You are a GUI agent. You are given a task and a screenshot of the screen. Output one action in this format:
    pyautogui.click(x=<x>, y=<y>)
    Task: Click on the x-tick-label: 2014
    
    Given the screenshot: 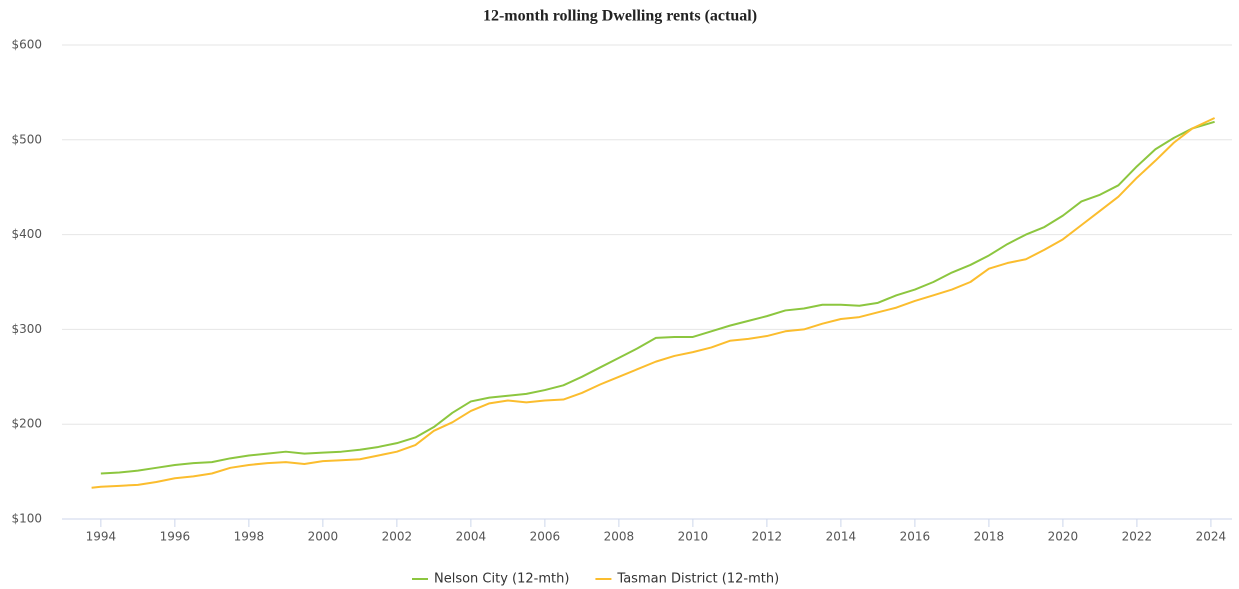 What is the action you would take?
    pyautogui.click(x=841, y=537)
    